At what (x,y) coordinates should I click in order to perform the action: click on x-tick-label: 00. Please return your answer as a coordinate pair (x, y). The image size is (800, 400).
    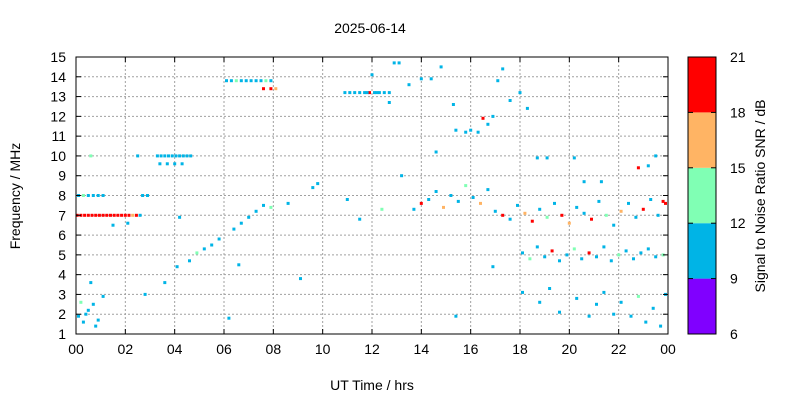
    Looking at the image, I should click on (668, 349).